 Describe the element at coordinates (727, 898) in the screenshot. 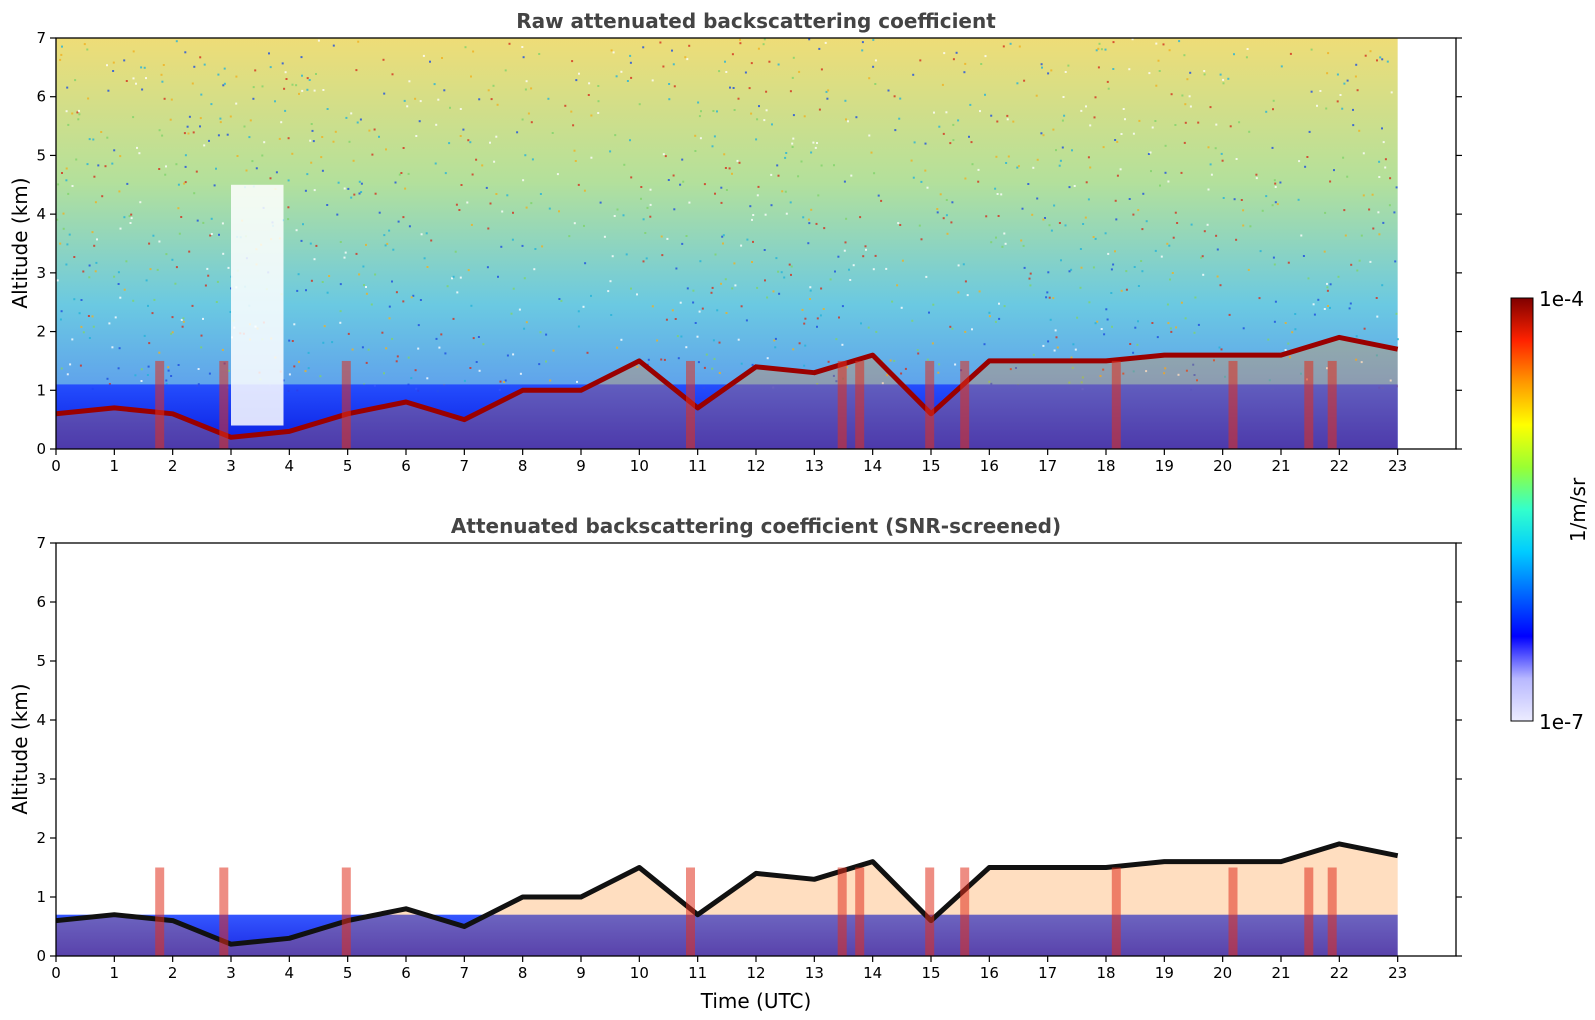

I see `bottom-heatmap-area` at that location.